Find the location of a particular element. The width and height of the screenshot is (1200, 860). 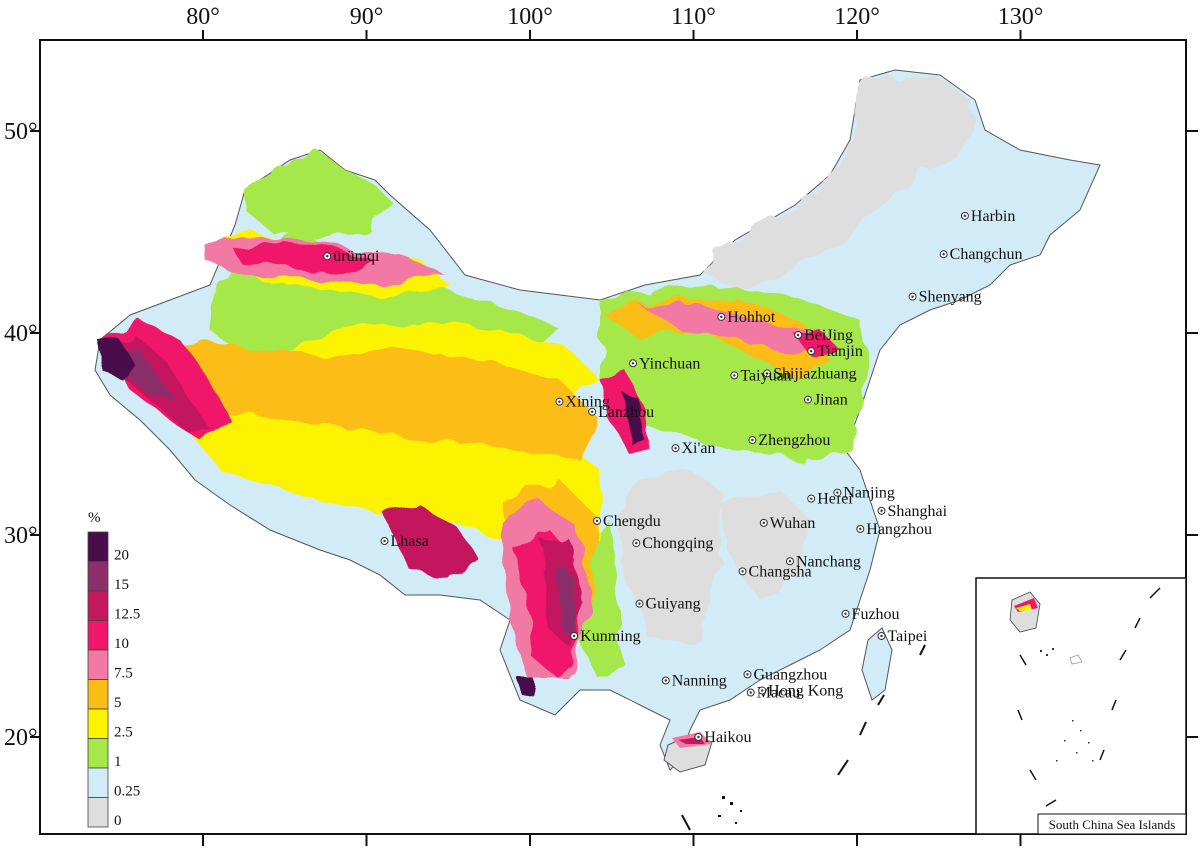

zone-grey-central is located at coordinates (670, 555).